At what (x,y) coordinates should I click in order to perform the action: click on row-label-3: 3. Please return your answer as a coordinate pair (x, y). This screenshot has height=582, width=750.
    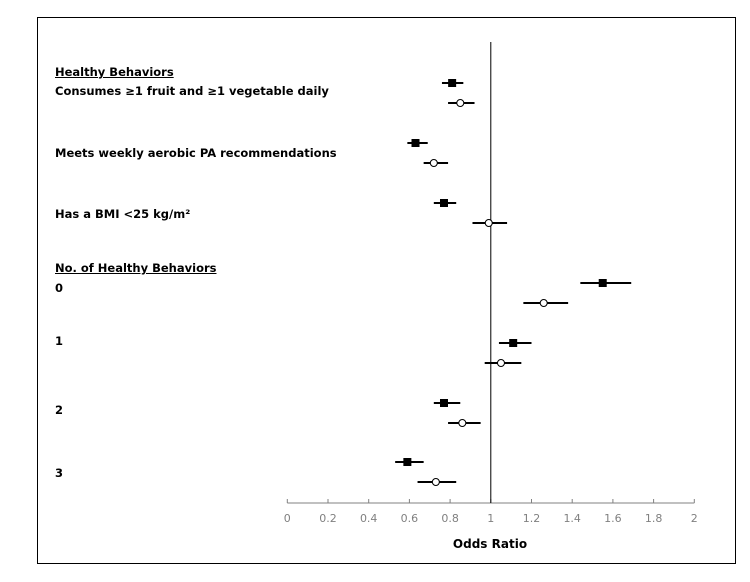
    Looking at the image, I should click on (59, 473).